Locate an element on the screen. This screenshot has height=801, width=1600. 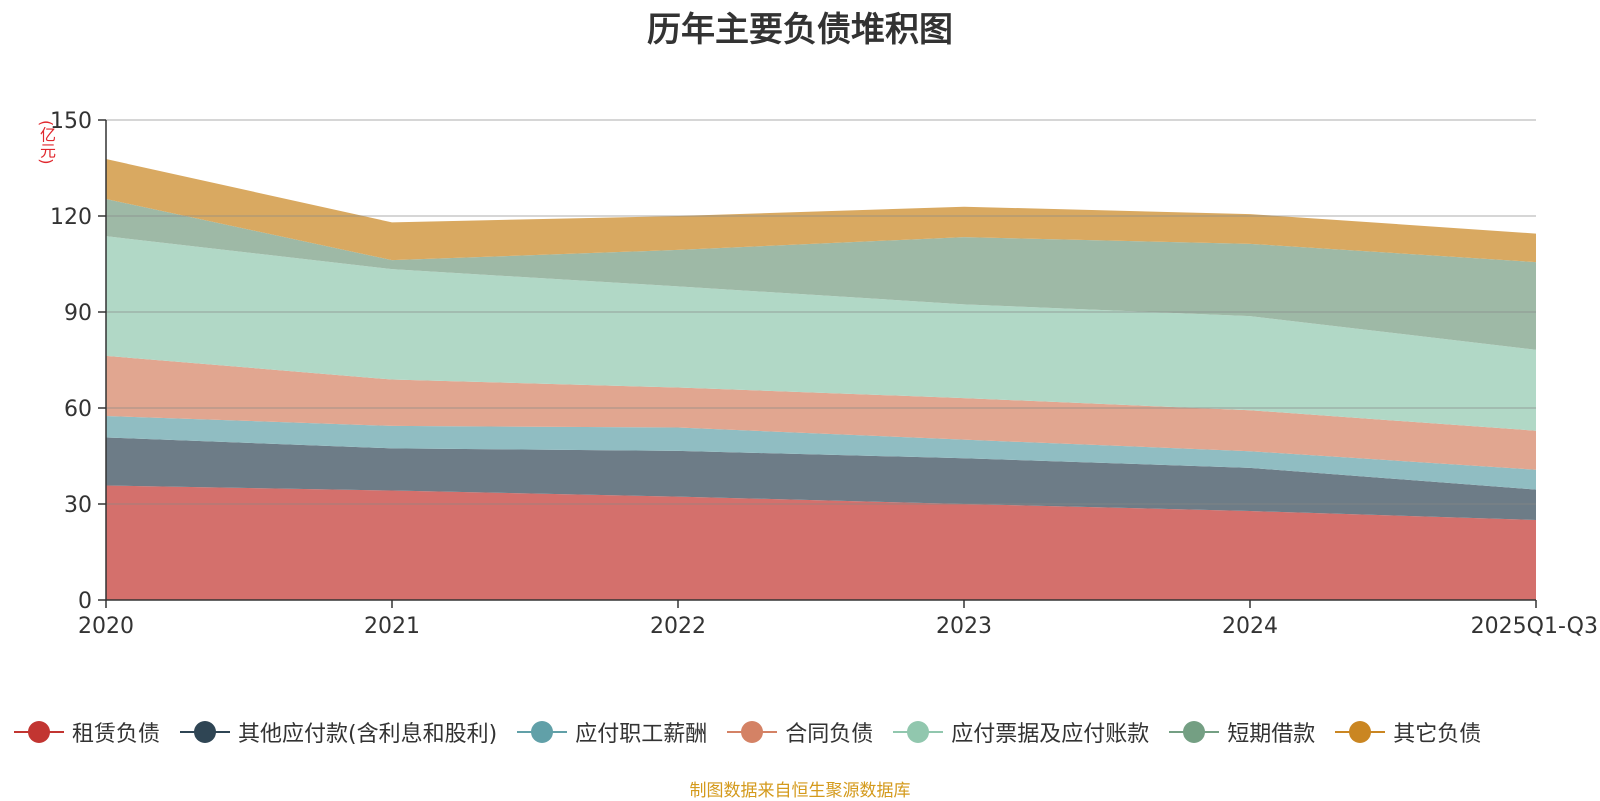
y-tick-label-3: 90 is located at coordinates (78, 313).